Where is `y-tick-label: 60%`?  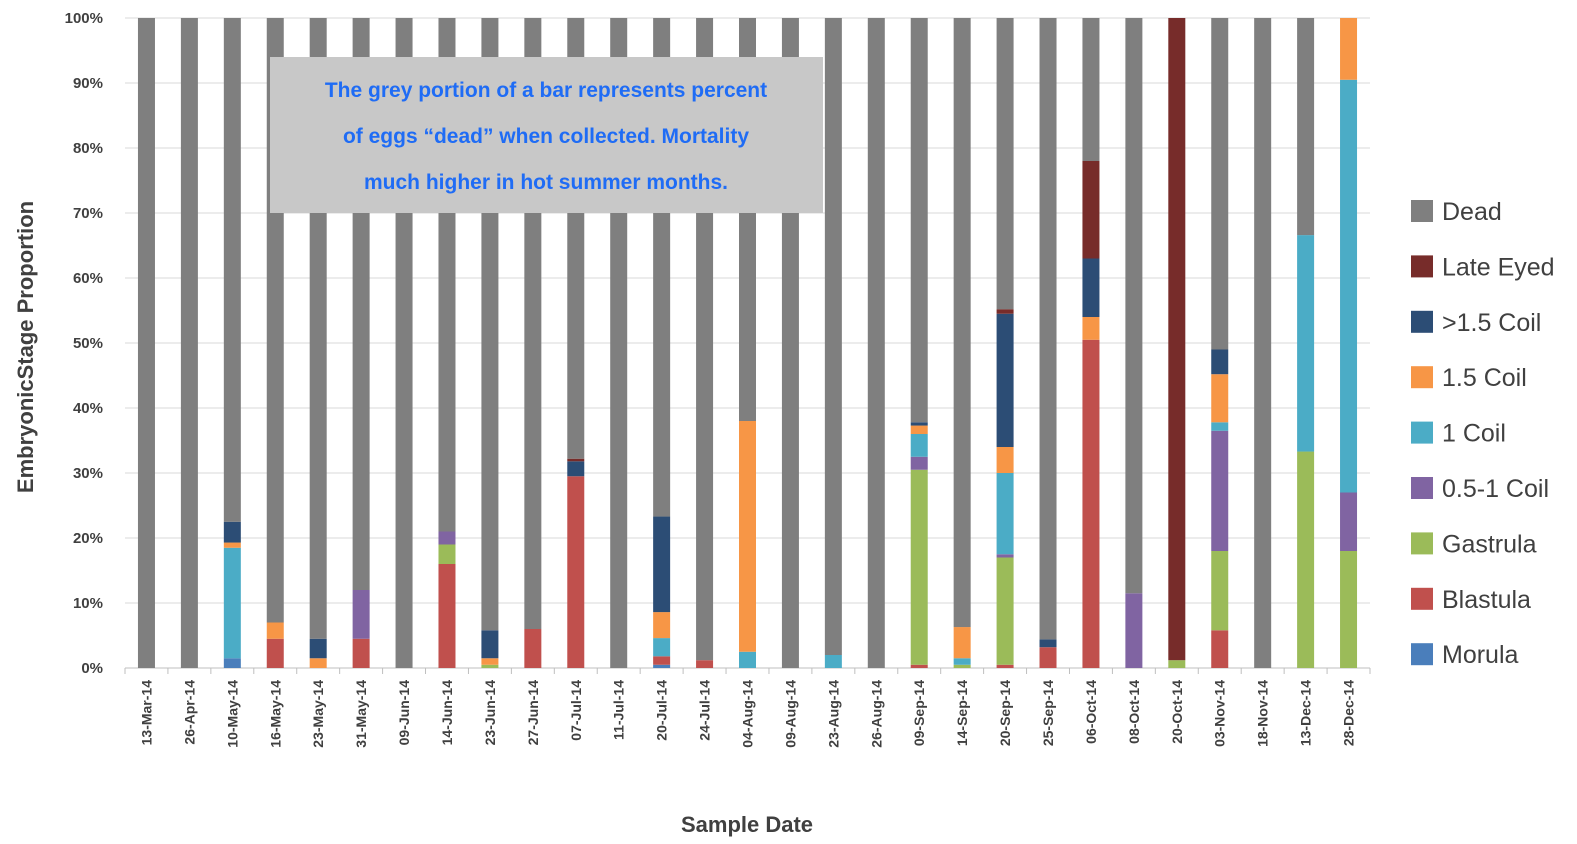 y-tick-label: 60% is located at coordinates (88, 278).